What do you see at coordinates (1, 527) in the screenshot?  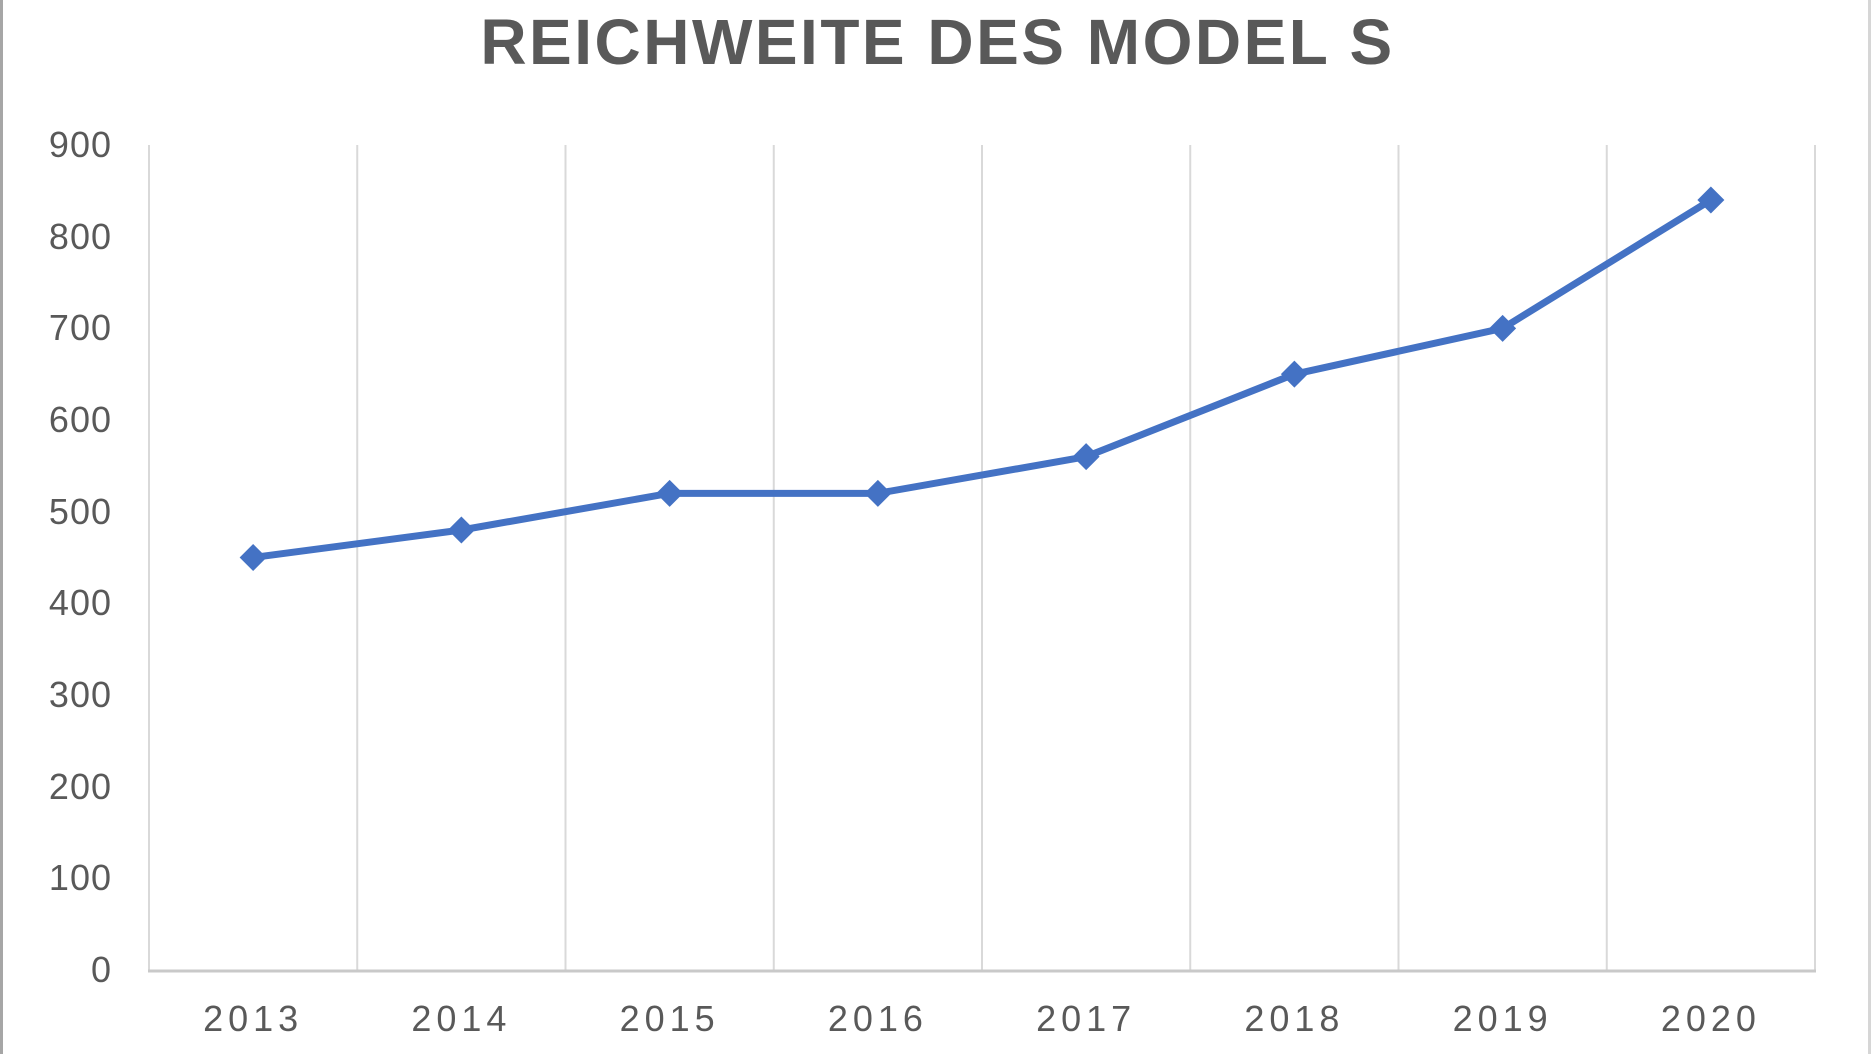 I see `canvas-border-left` at bounding box center [1, 527].